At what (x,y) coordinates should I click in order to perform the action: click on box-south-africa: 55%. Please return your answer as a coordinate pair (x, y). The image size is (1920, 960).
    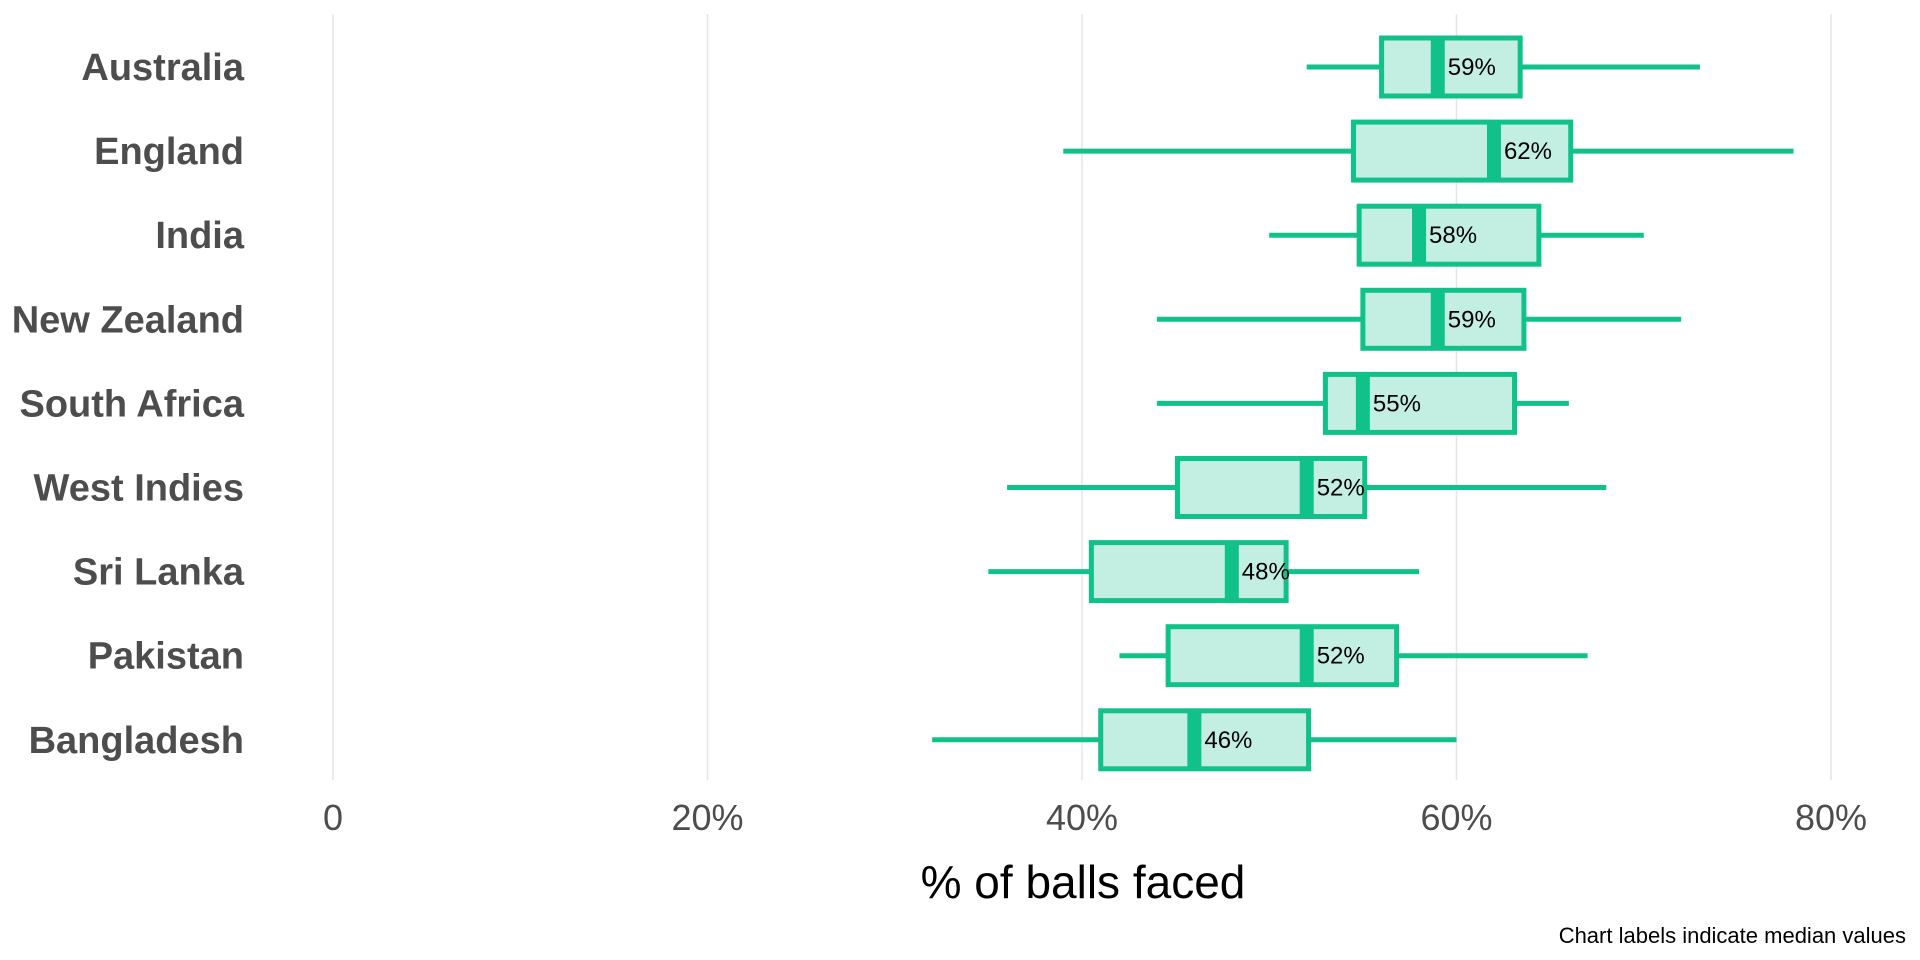
    Looking at the image, I should click on (1362, 403).